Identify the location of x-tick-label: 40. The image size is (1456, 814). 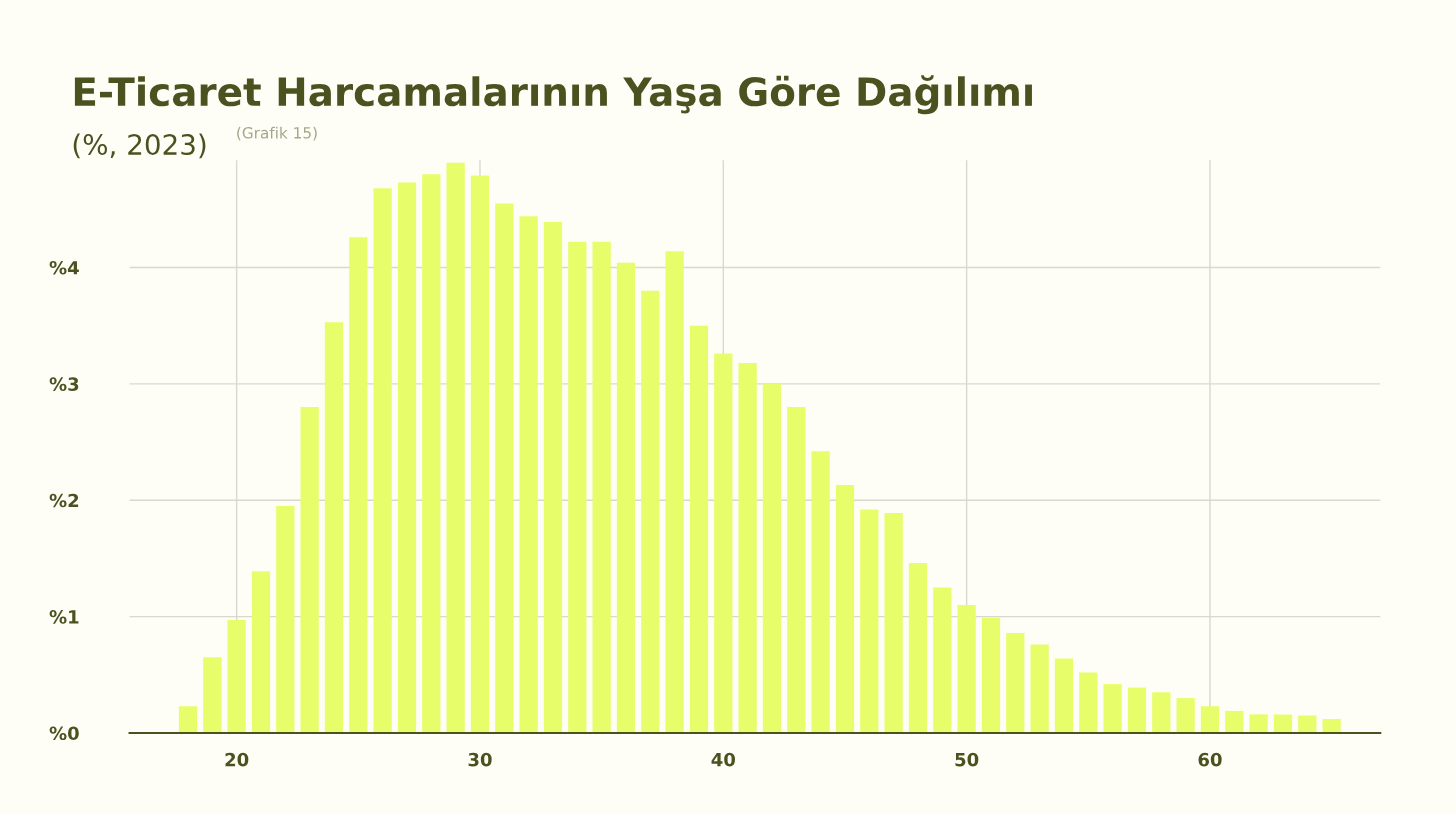
(723, 759).